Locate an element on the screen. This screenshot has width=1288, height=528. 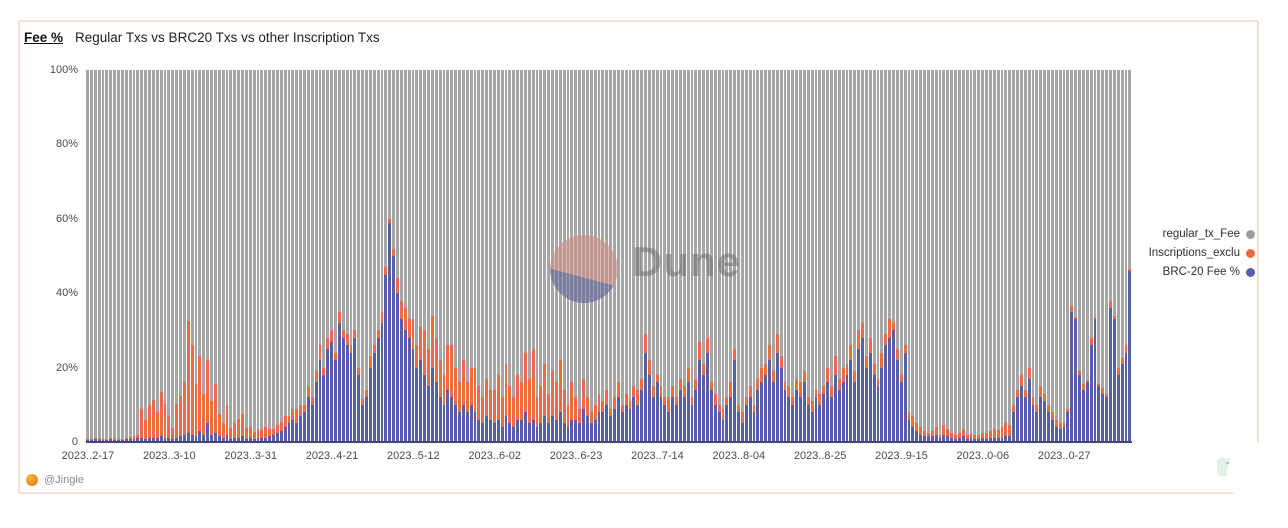
legend-item-inscriptions-exclu: Inscriptions_exclu is located at coordinates (1202, 253).